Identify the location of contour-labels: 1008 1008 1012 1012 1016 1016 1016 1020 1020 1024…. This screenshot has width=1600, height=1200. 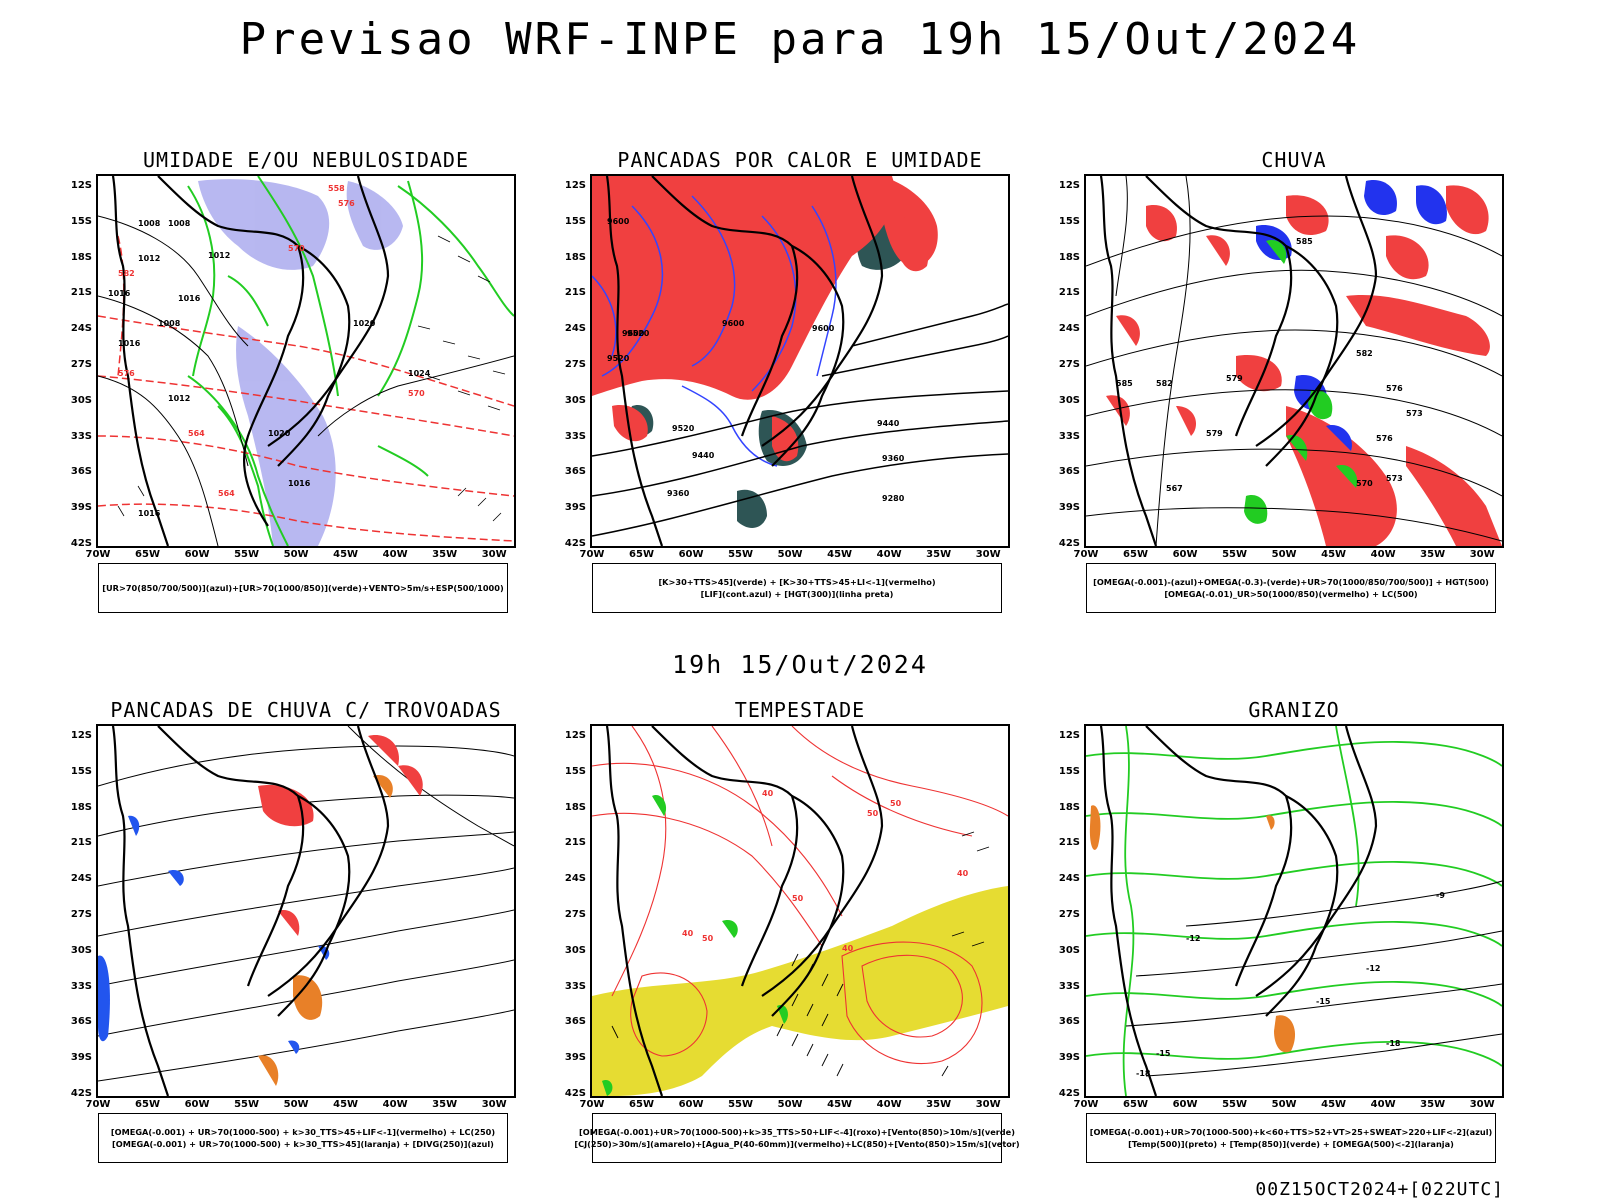
(269, 351).